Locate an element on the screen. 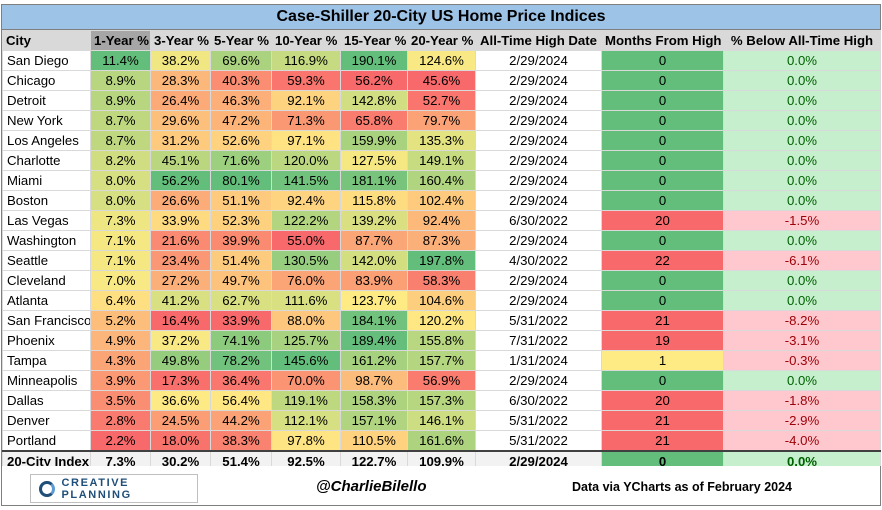 Image resolution: width=882 pixels, height=510 pixels. data-cell: 145.6% is located at coordinates (306, 360).